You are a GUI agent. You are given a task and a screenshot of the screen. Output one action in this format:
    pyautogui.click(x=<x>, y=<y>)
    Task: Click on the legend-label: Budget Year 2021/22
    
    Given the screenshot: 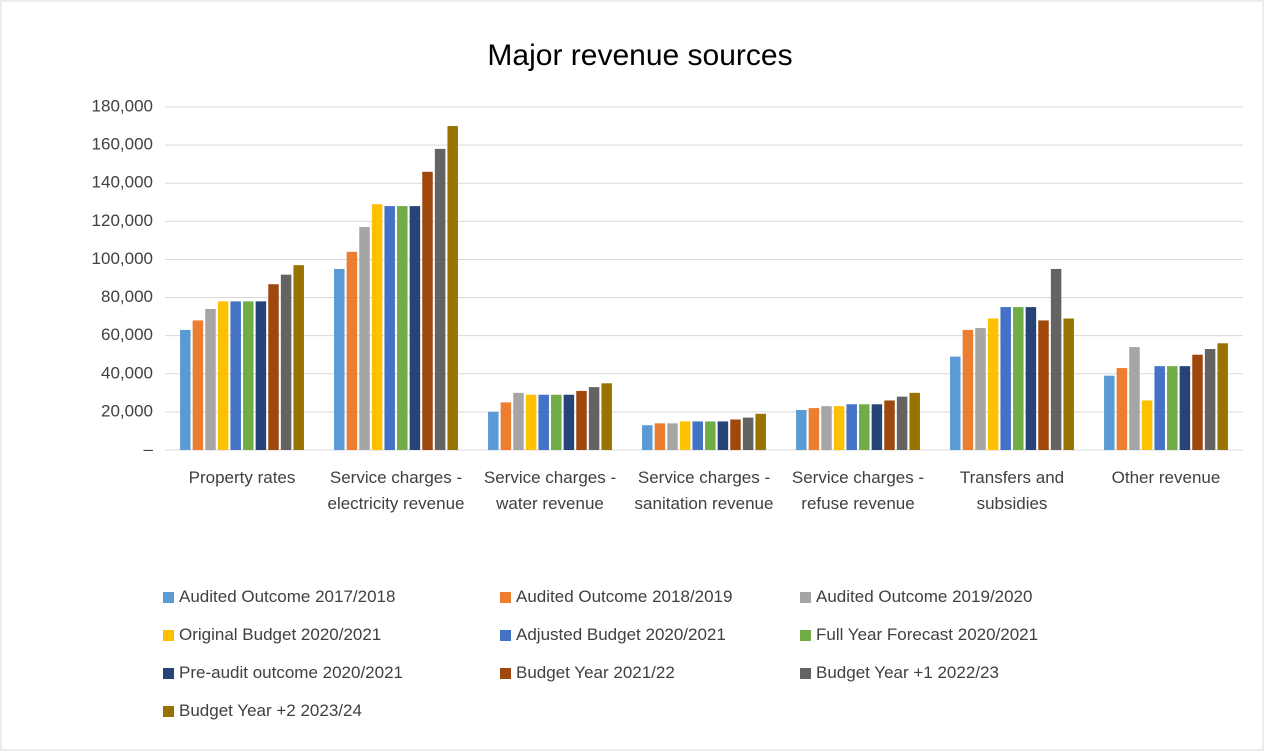 What is the action you would take?
    pyautogui.click(x=595, y=672)
    